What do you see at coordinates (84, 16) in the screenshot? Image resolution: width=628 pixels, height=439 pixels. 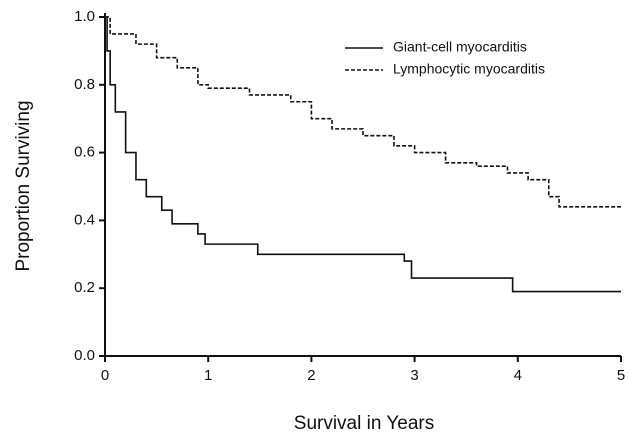 I see `y-tick-label: 1.0` at bounding box center [84, 16].